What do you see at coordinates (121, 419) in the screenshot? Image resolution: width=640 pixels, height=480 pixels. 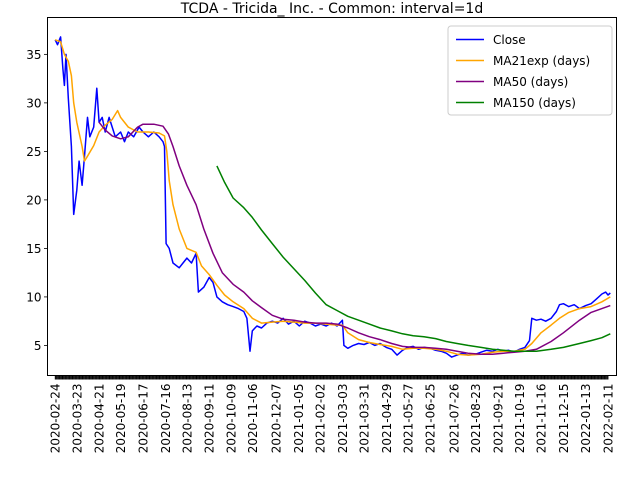 I see `x-tick-label: 2020-05-19` at bounding box center [121, 419].